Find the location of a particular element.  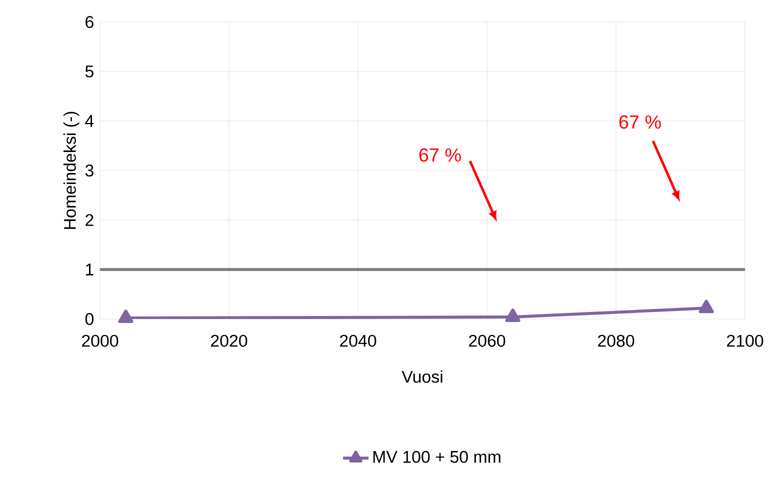

x-tick-label: 2040 is located at coordinates (358, 340).